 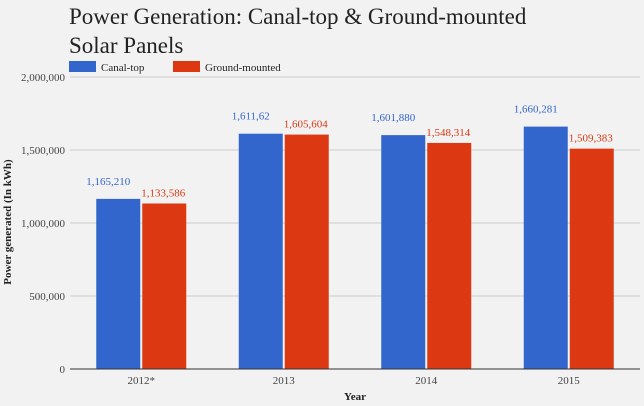 I want to click on legend-swatch-canal-top, so click(x=82, y=66).